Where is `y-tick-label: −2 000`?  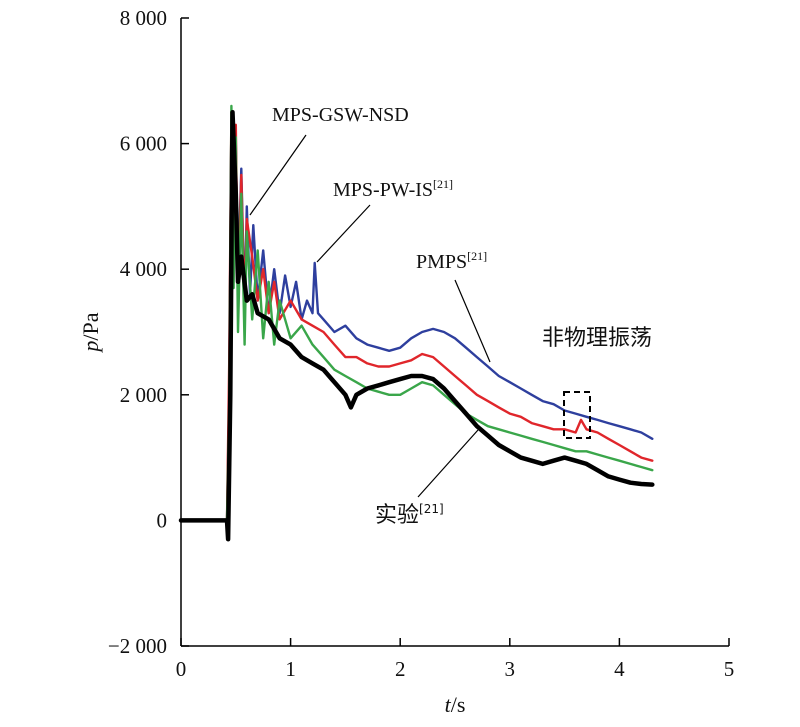
y-tick-label: −2 000 is located at coordinates (137, 646).